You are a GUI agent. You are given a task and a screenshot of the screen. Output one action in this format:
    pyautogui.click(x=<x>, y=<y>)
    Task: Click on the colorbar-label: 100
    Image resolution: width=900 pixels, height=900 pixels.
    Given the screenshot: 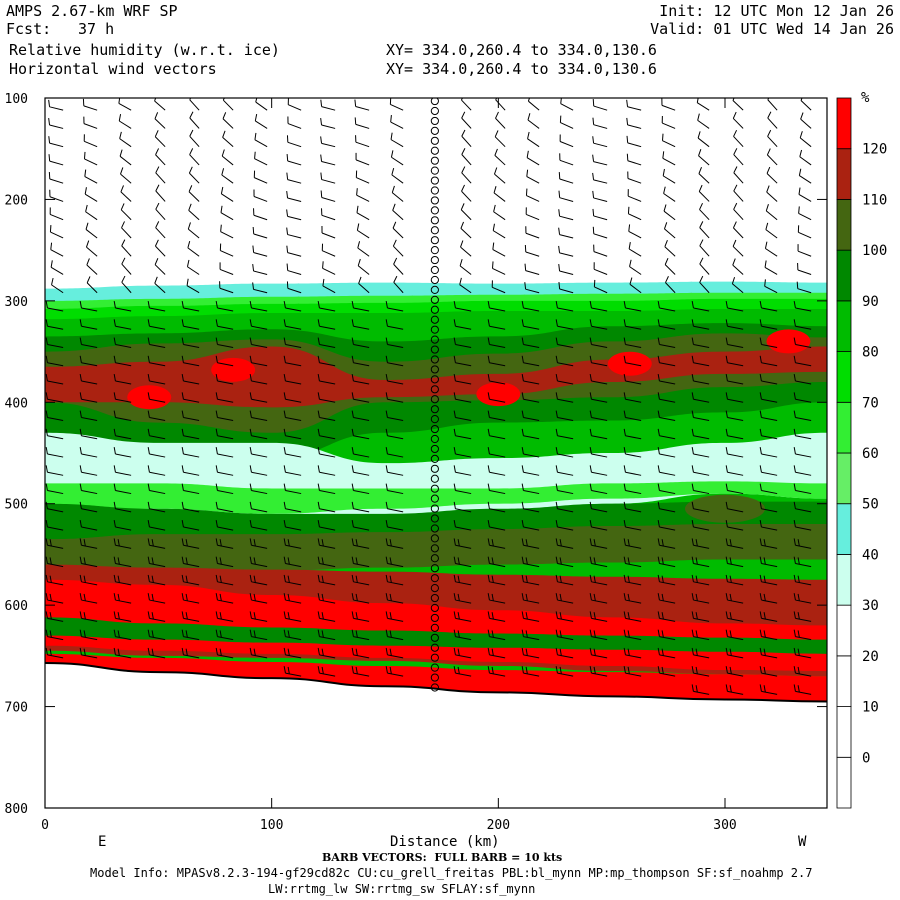 What is the action you would take?
    pyautogui.click(x=874, y=251)
    